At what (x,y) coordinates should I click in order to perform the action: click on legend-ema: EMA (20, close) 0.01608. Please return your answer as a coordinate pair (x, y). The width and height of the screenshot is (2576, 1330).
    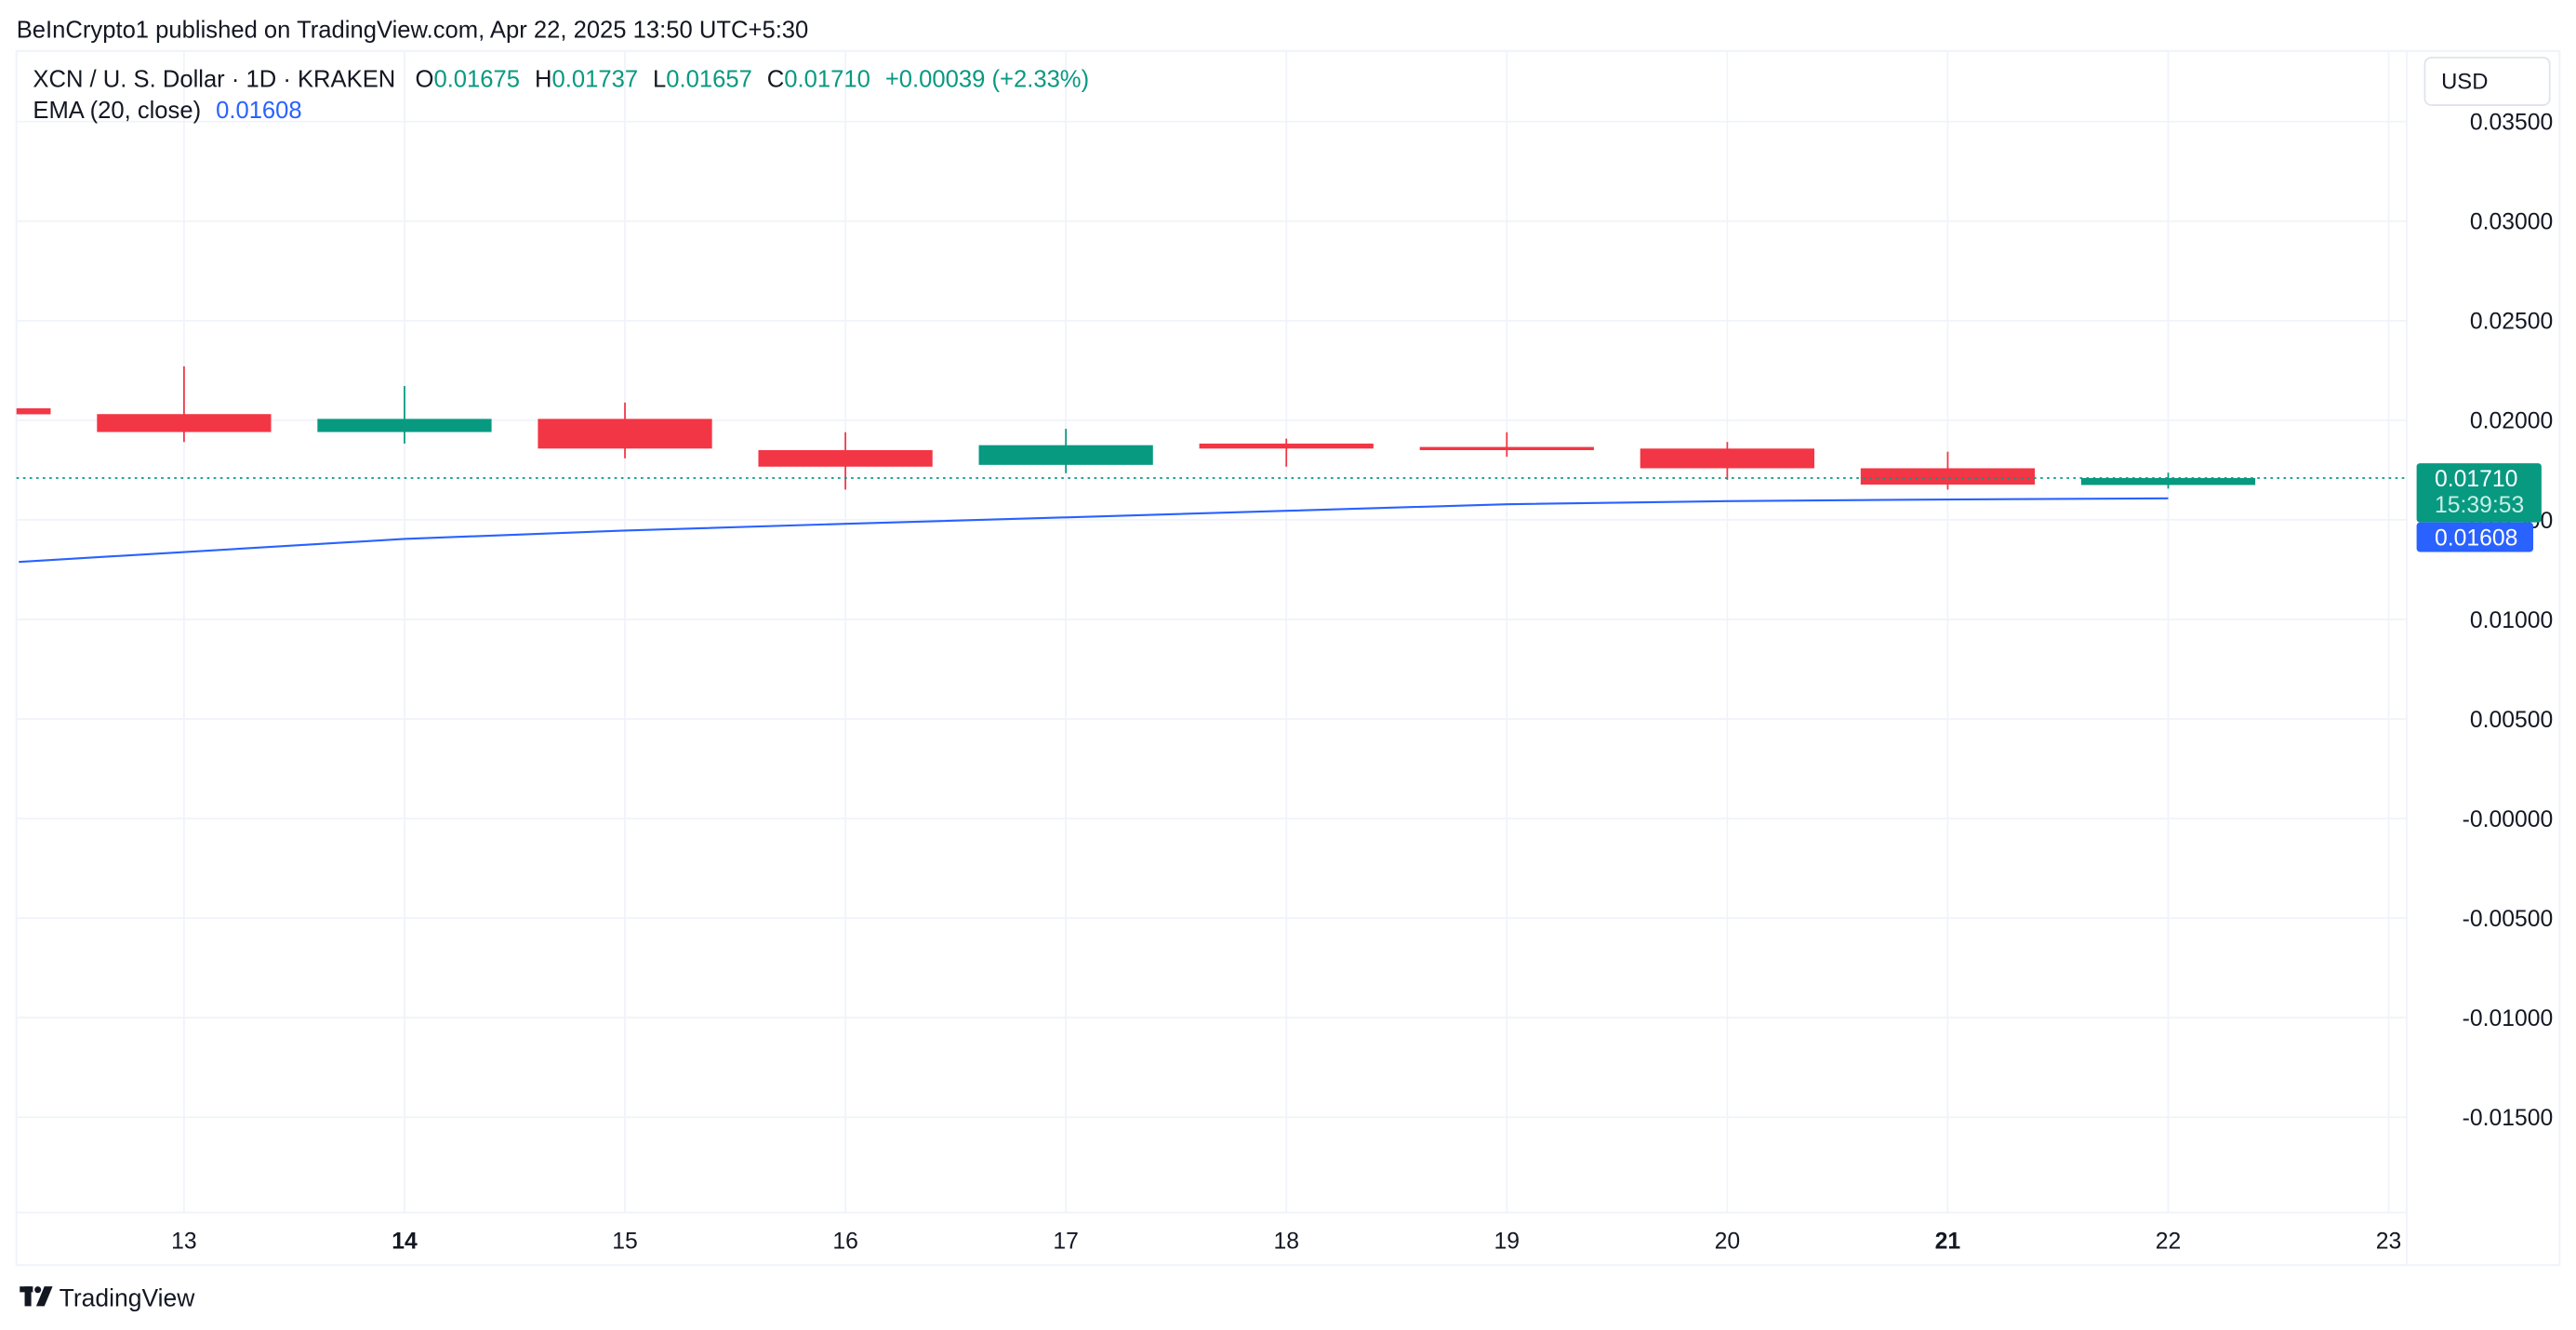
    Looking at the image, I should click on (167, 111).